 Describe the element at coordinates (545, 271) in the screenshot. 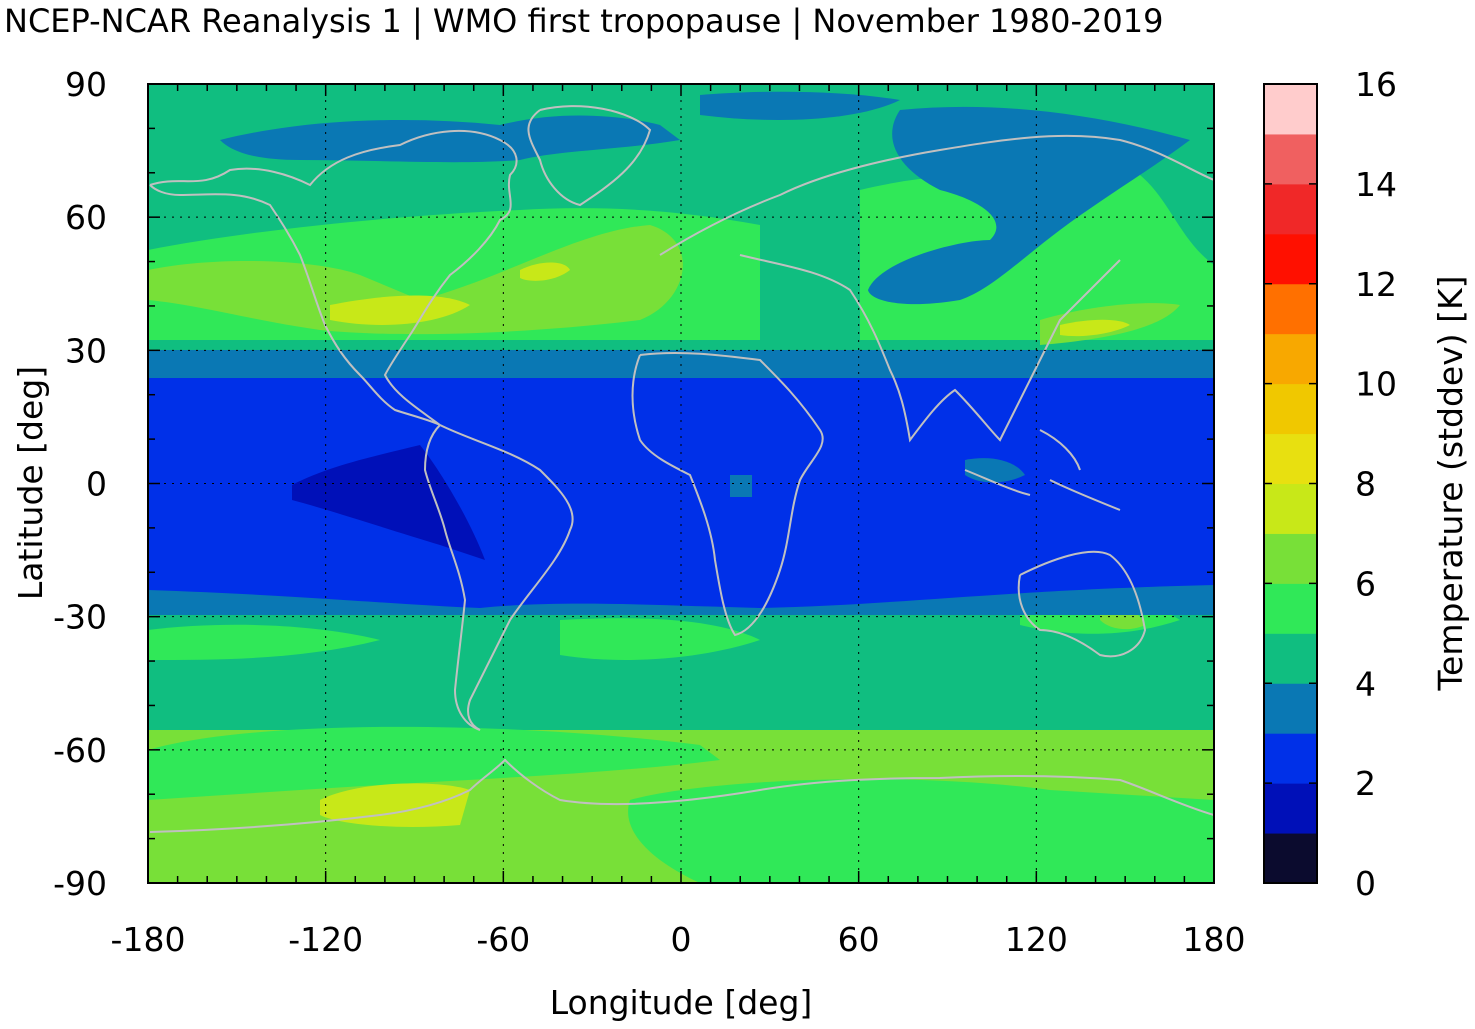

I see `region-north-atlantic-core` at that location.